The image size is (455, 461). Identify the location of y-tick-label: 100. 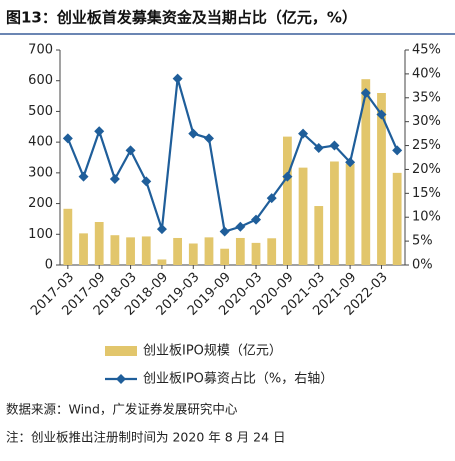
(40, 234).